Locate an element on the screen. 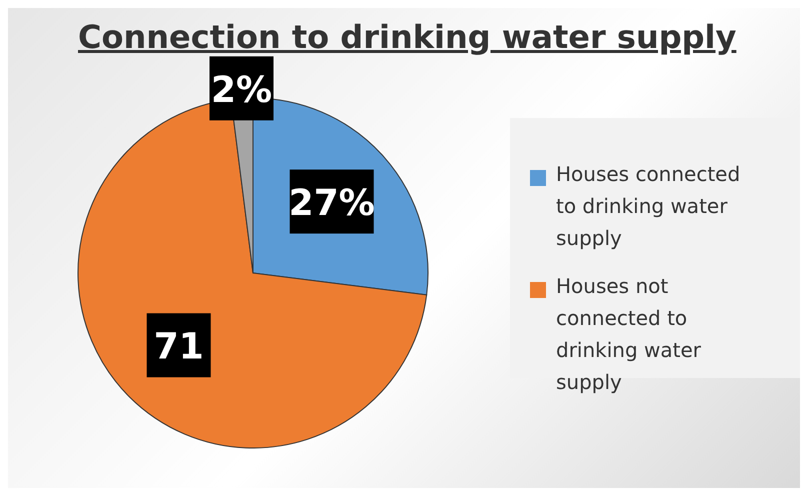 This screenshot has height=496, width=808. legend-label: Houses not connected to drinking water supply is located at coordinates (629, 334).